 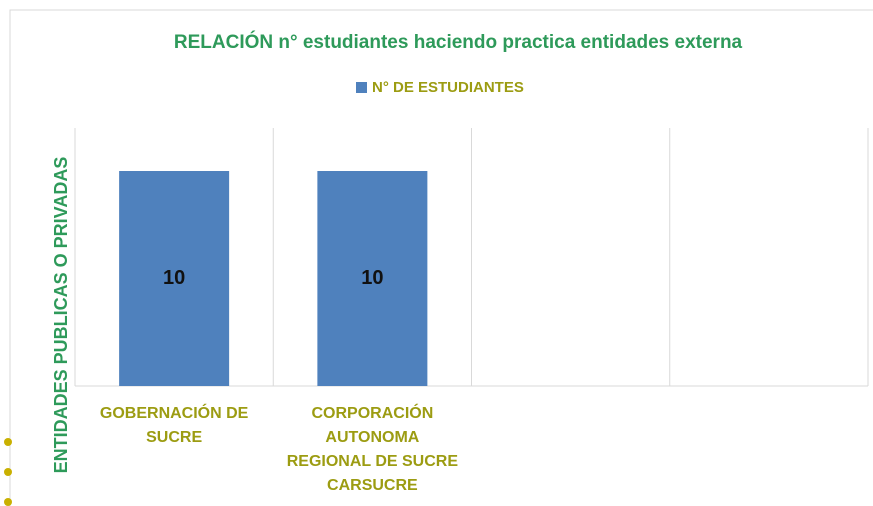 What do you see at coordinates (448, 87) in the screenshot?
I see `legend-label: N° DE ESTUDIANTES` at bounding box center [448, 87].